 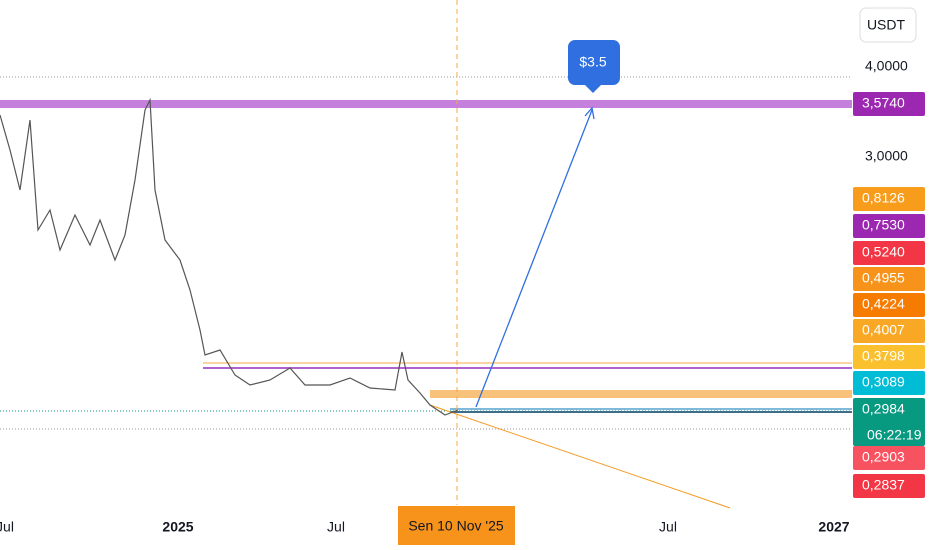 What do you see at coordinates (883, 252) in the screenshot?
I see `price-tag: 0,5240` at bounding box center [883, 252].